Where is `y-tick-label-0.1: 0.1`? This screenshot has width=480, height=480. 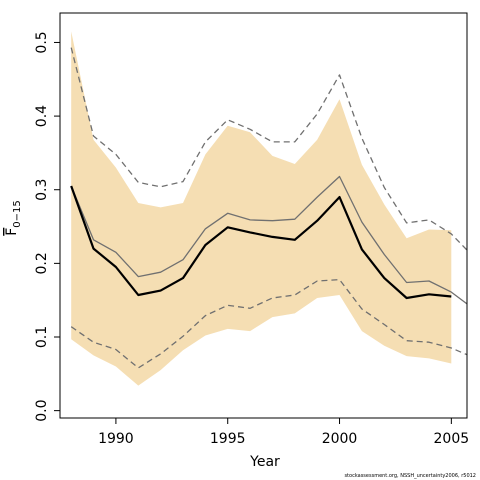
y-tick-label-0.1: 0.1 is located at coordinates (42, 337).